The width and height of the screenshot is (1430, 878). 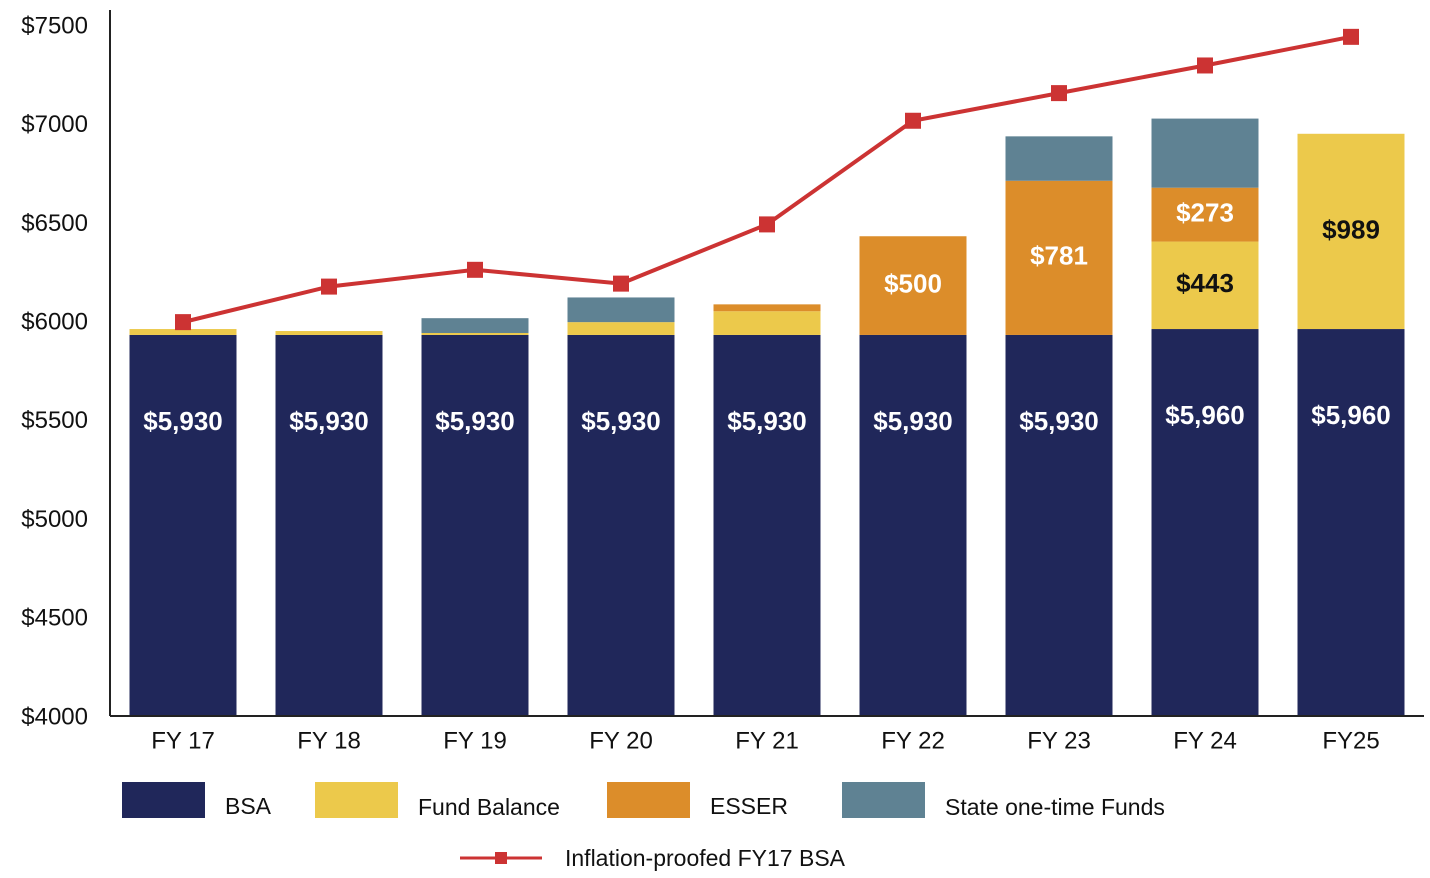 What do you see at coordinates (475, 740) in the screenshot?
I see `x-tick-label: FY 19` at bounding box center [475, 740].